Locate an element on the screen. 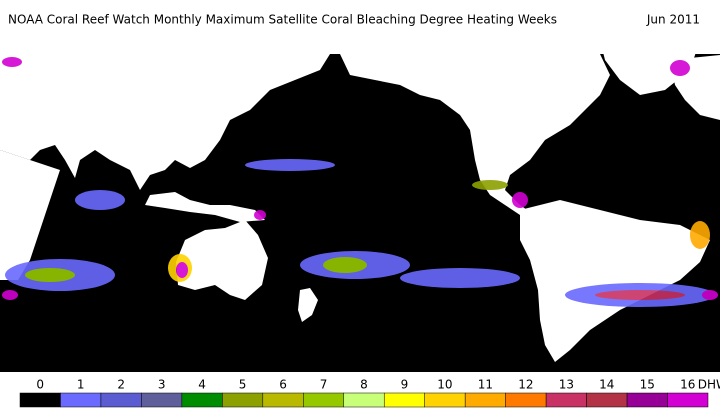 The image size is (720, 411). legend-tick-label: 16 is located at coordinates (687, 385).